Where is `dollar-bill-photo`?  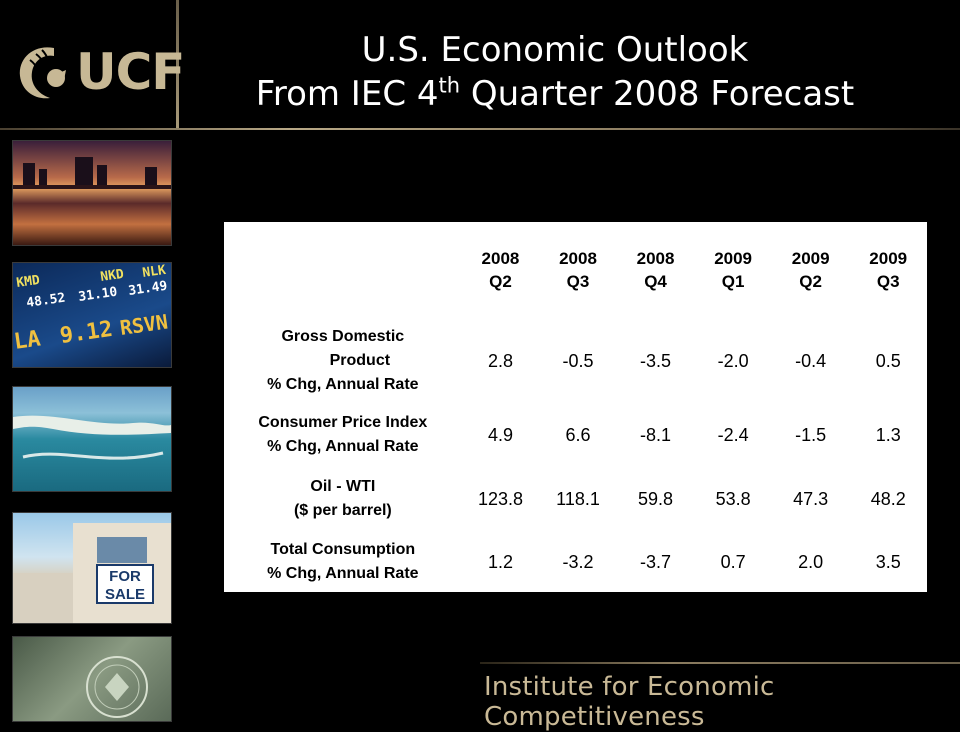
dollar-bill-photo is located at coordinates (92, 679).